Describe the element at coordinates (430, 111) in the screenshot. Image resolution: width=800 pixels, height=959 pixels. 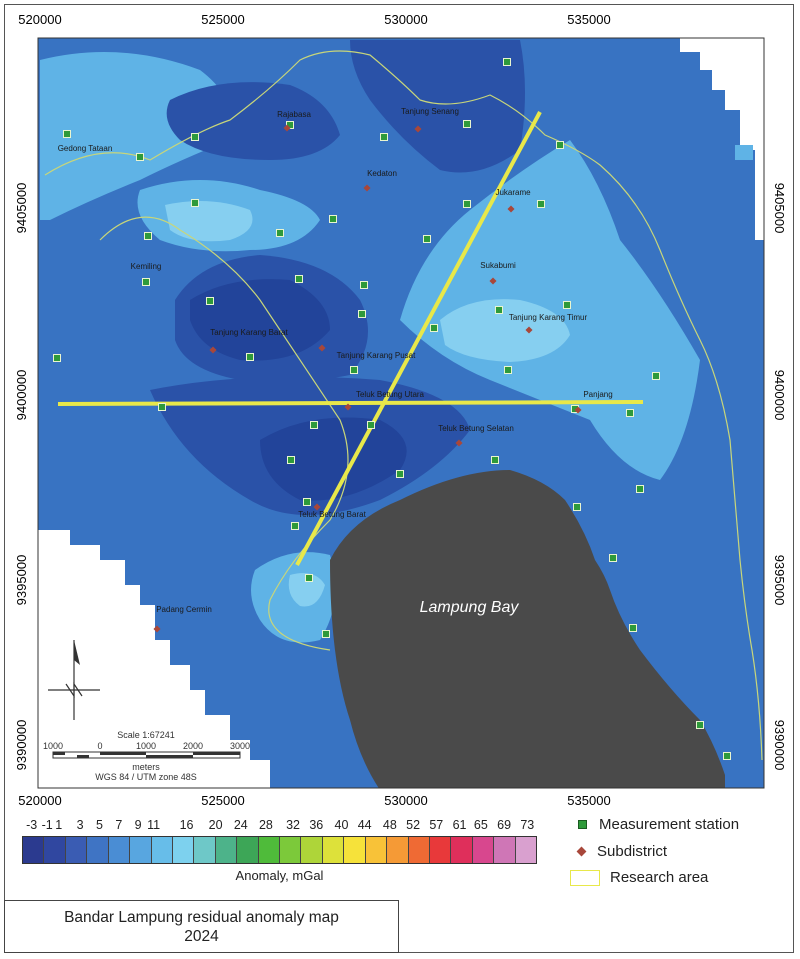
I see `subdistrict-label: Tanjung Senang` at that location.